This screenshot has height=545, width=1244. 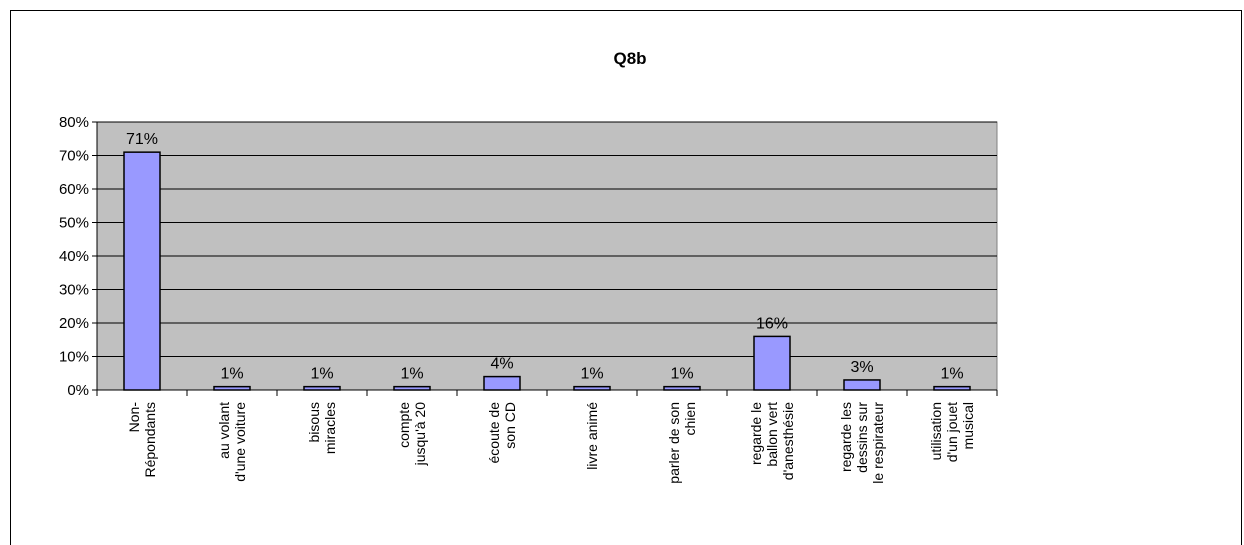 I want to click on x-axis-ticks, so click(x=547, y=393).